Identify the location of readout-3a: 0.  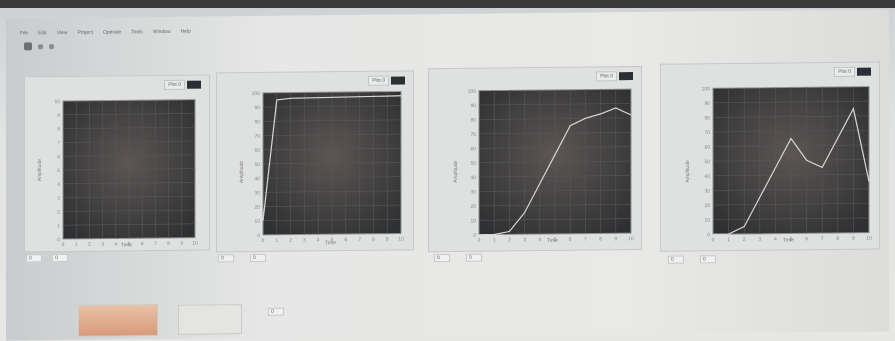
(442, 258).